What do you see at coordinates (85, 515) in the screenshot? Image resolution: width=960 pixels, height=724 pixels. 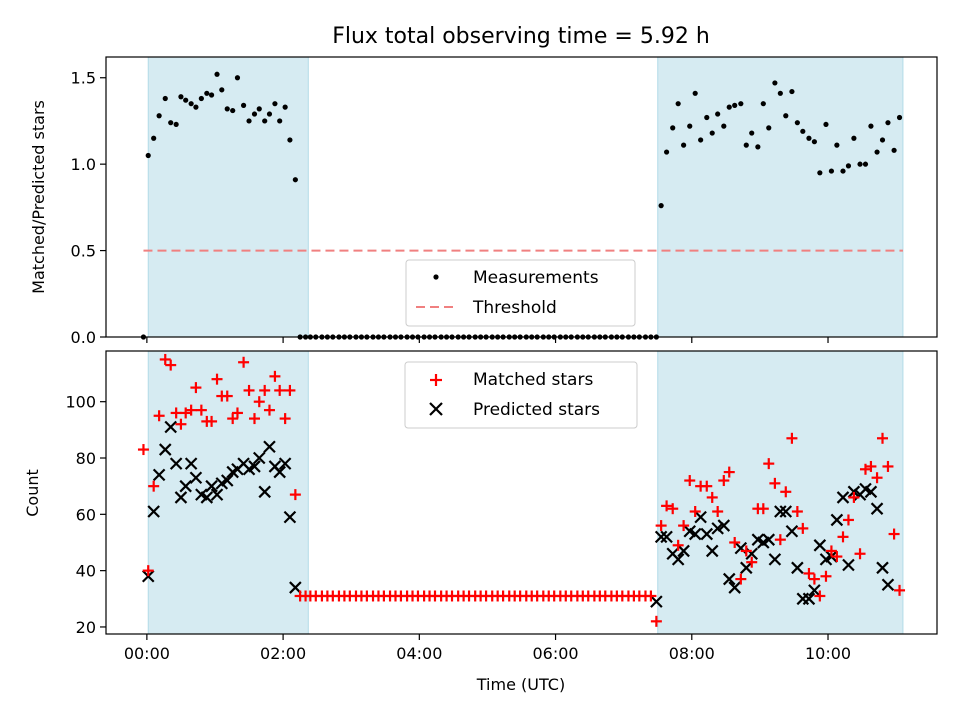 I see `bottom-y-ticks: 20 40 60 80 100` at bounding box center [85, 515].